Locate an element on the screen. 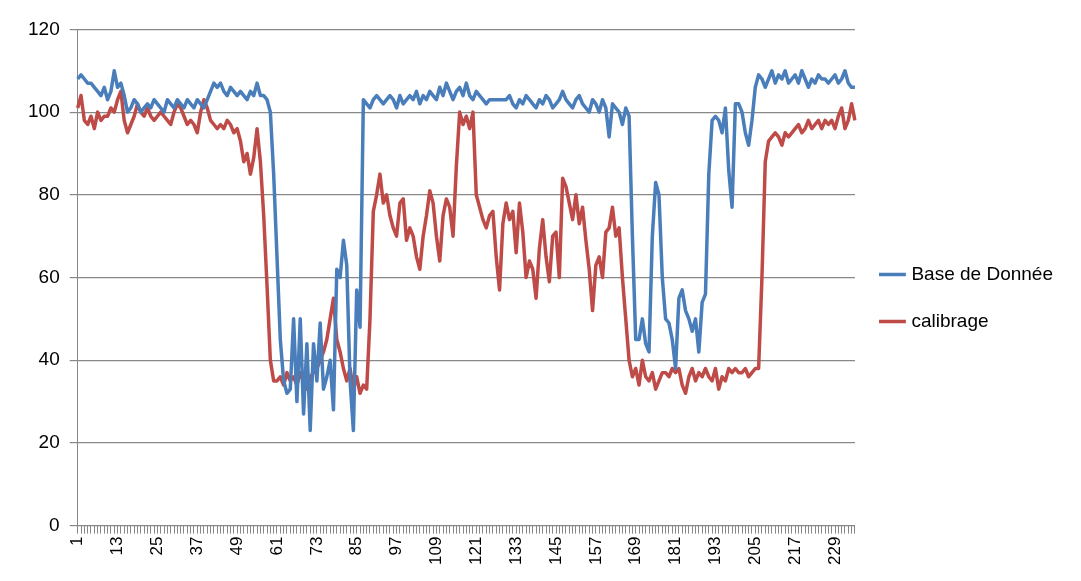 The height and width of the screenshot is (581, 1081). legend-label: Base de Donnée is located at coordinates (982, 273).